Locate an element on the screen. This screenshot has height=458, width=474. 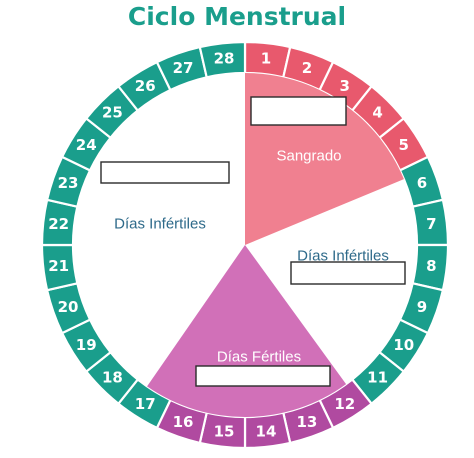
day-number: 26 is located at coordinates (145, 86).